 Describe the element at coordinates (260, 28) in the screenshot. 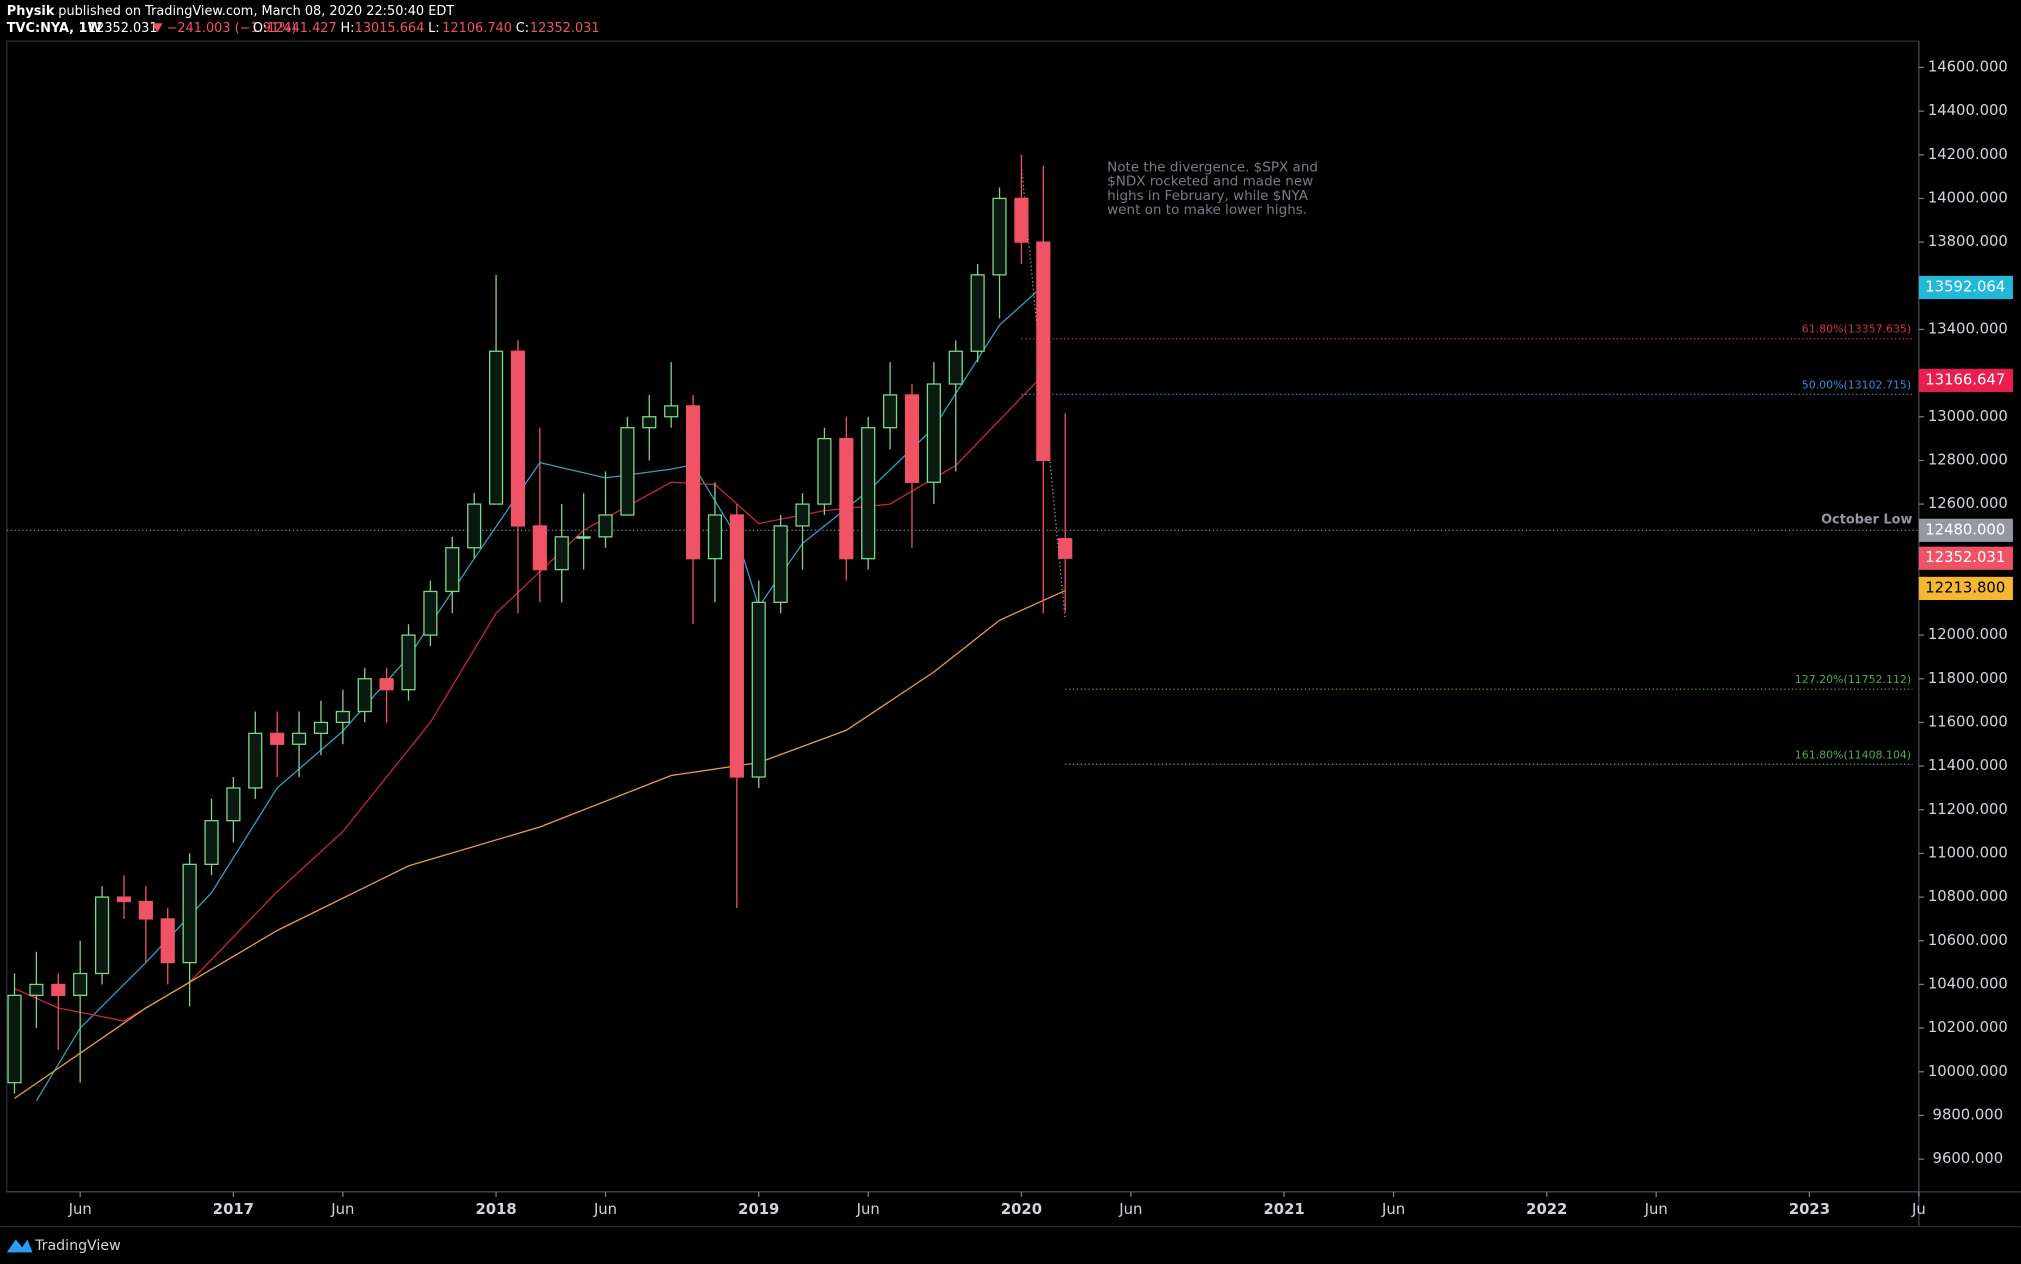

I see `ohlc-key: O:` at that location.